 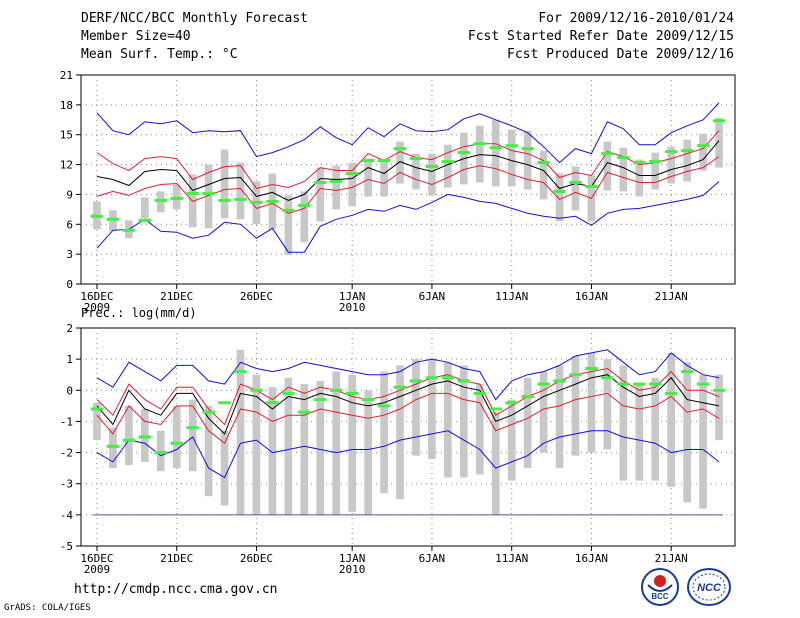 What do you see at coordinates (591, 296) in the screenshot?
I see `temp-x-tick-label: 16JAN` at bounding box center [591, 296].